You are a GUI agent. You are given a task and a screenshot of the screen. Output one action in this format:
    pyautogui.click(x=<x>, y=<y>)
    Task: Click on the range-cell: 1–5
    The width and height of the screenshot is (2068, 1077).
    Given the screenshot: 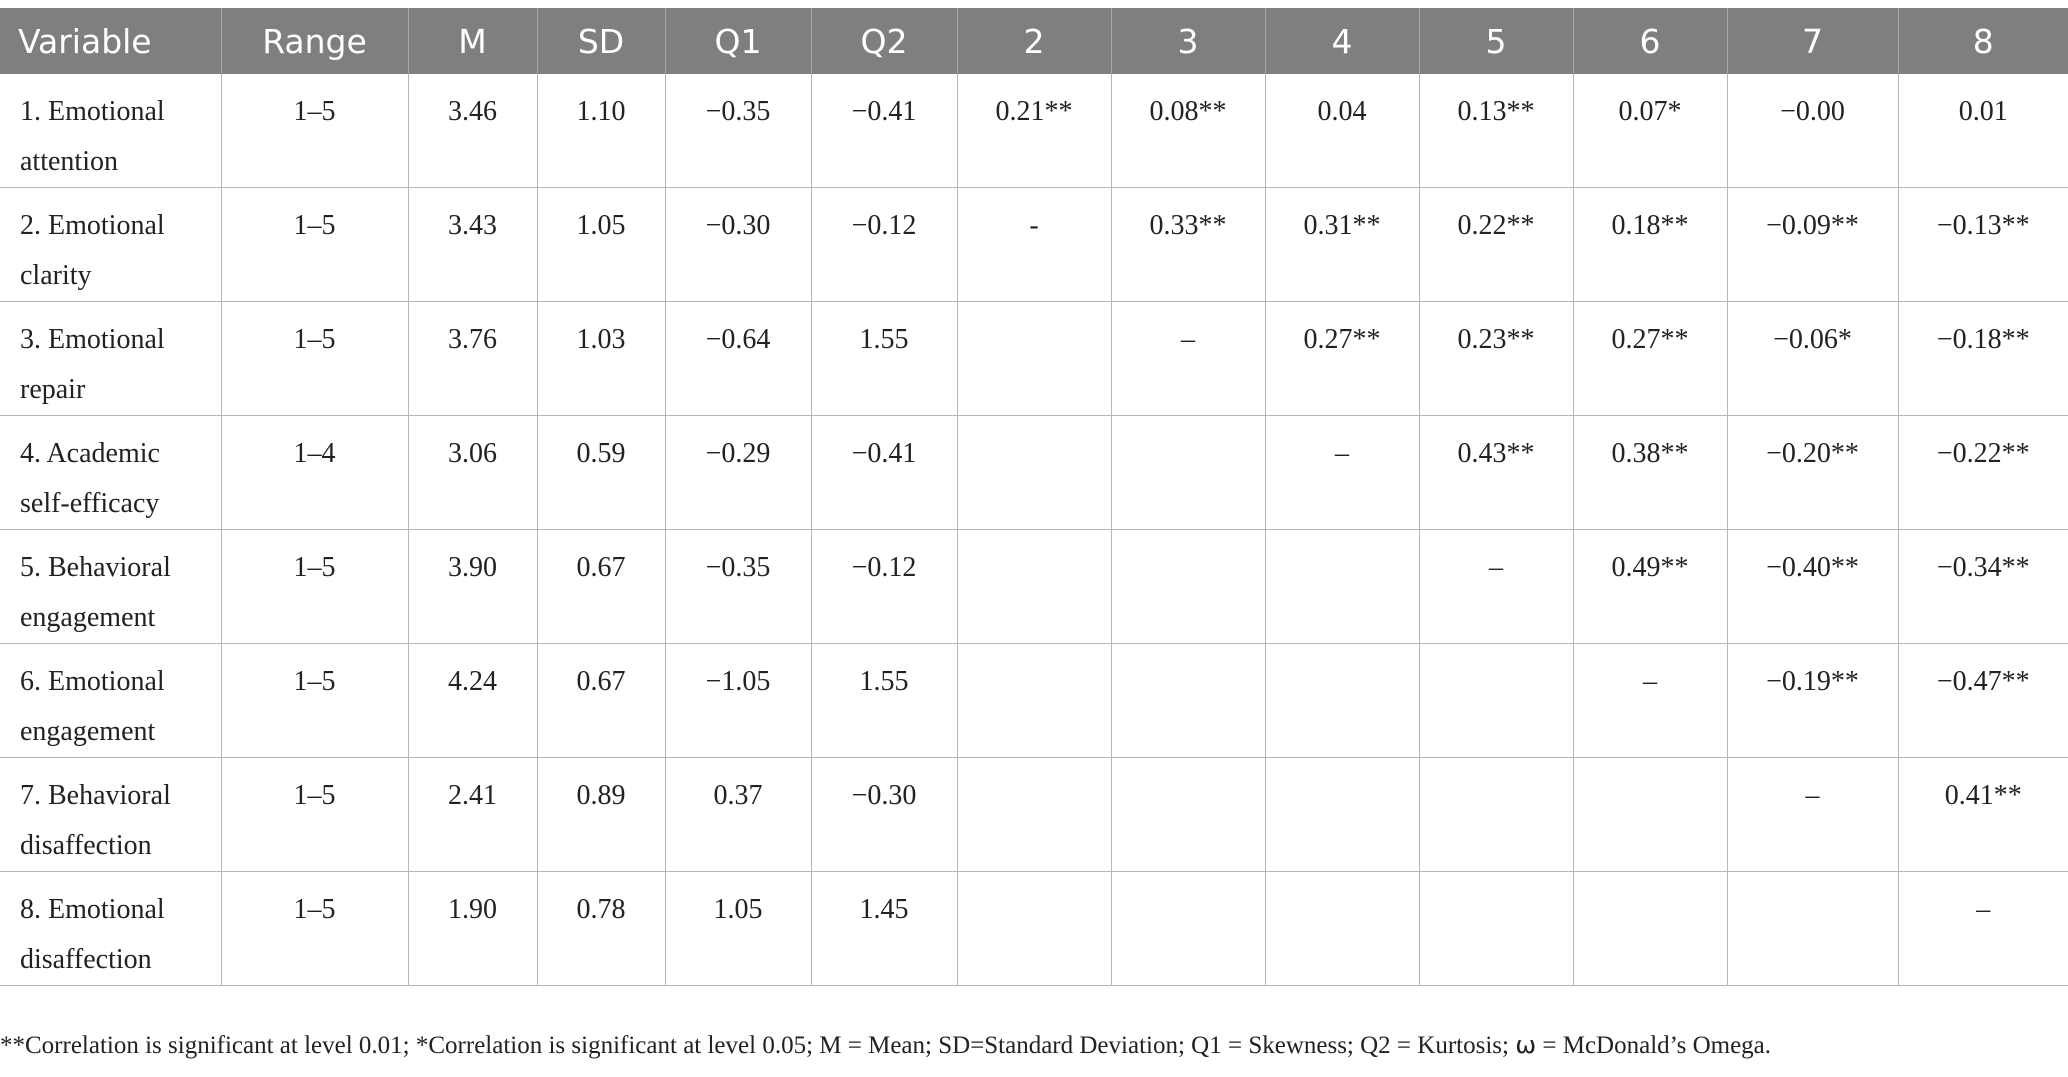 What is the action you would take?
    pyautogui.click(x=314, y=814)
    